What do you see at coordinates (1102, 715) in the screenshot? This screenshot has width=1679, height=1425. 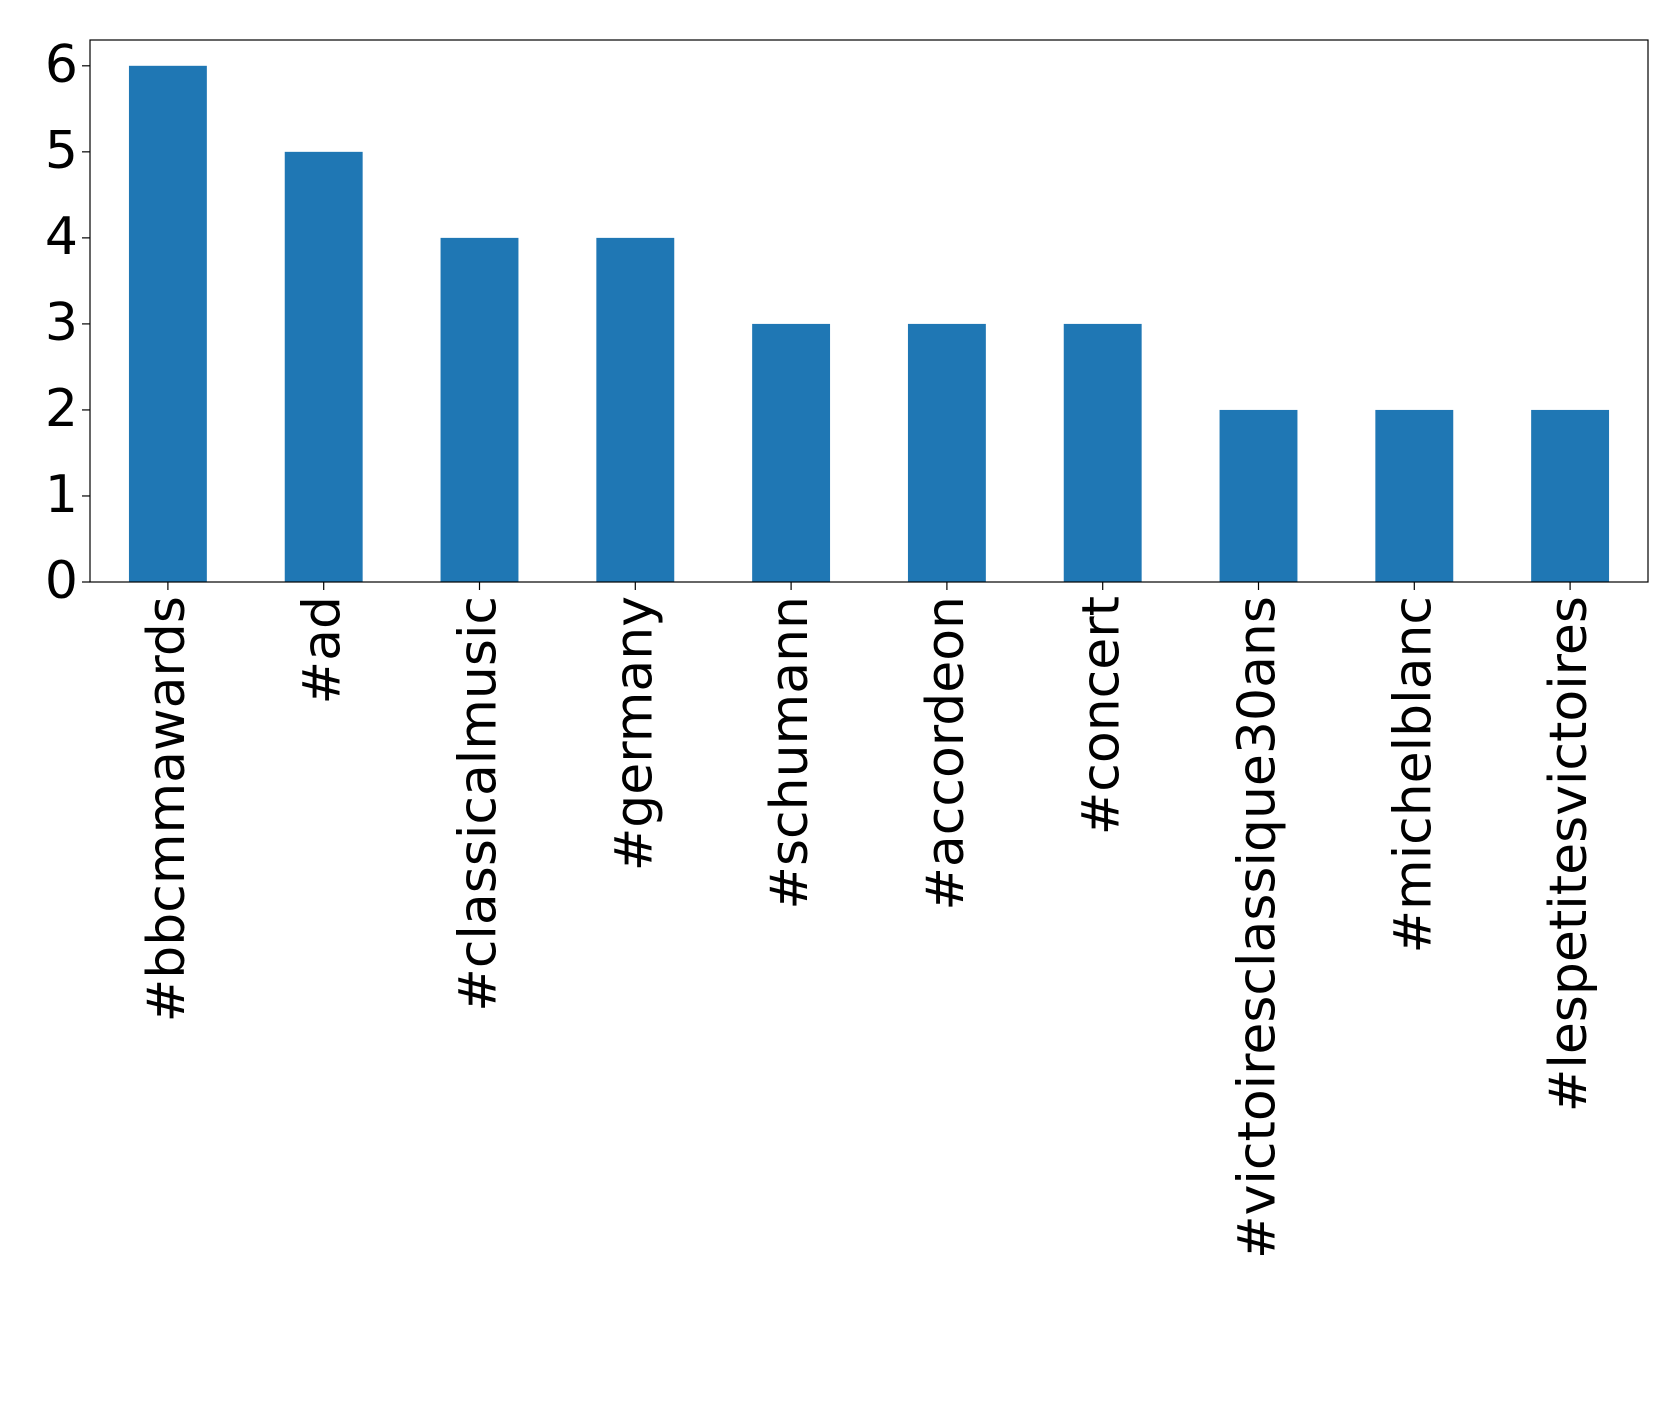 I see `x-tick-label: #concert` at bounding box center [1102, 715].